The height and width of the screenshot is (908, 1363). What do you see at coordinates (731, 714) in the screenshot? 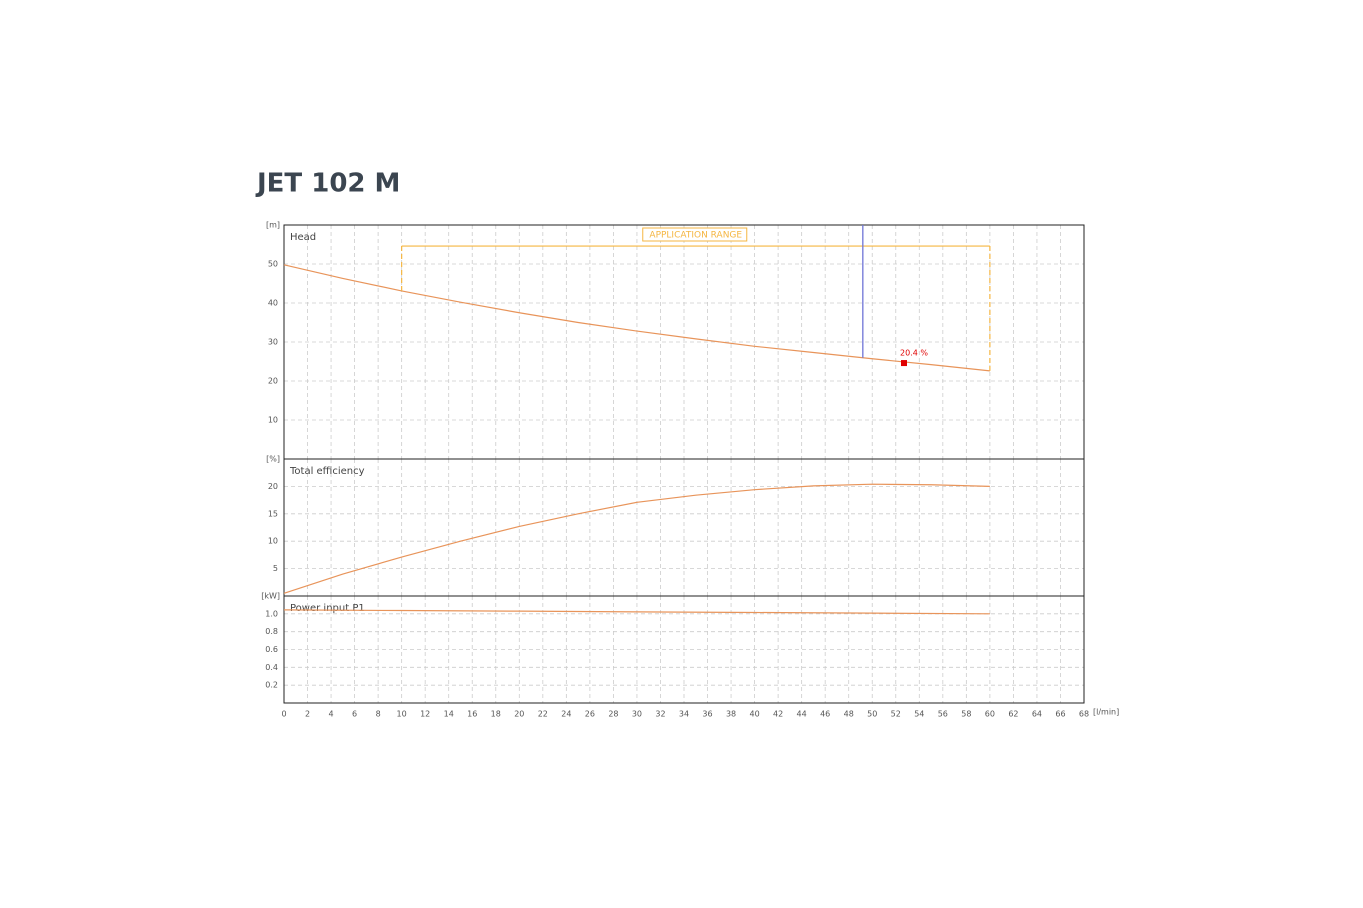
I see `x-tick-label: 38` at bounding box center [731, 714].